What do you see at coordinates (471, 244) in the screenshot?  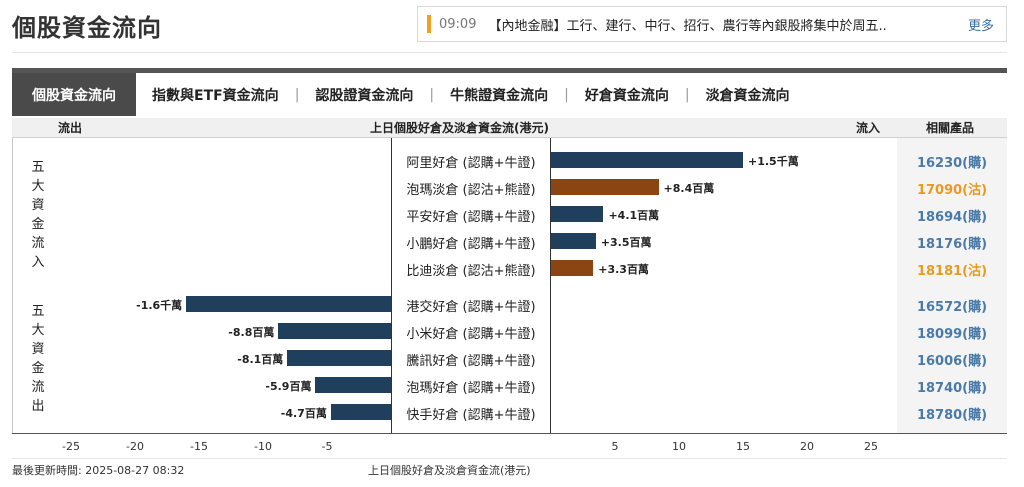 I see `row-label-3: 小鵬好倉 (認購+牛證)` at bounding box center [471, 244].